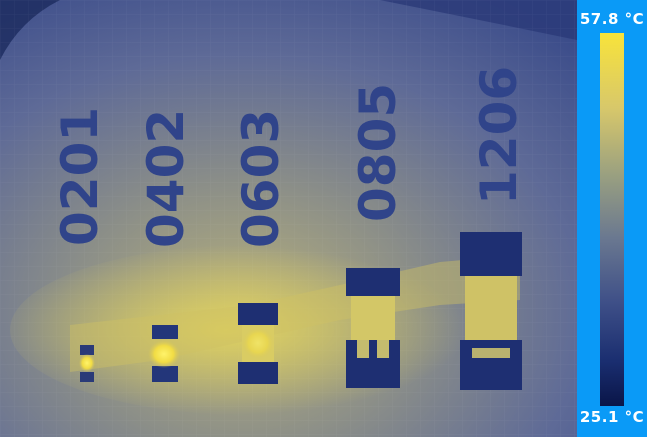 Image resolution: width=647 pixels, height=437 pixels. I want to click on max-temperature-label: 57.8 °C, so click(612, 19).